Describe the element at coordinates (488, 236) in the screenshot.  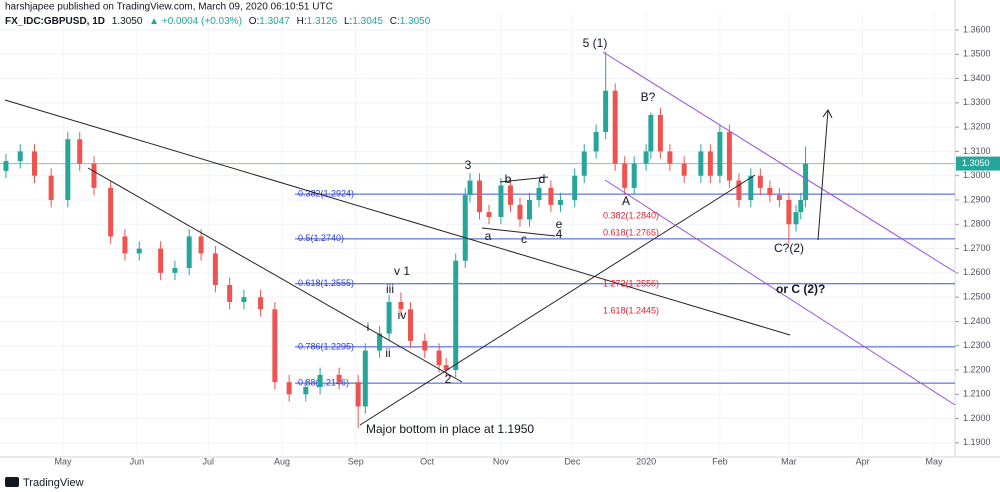
I see `wave-label: a` at that location.